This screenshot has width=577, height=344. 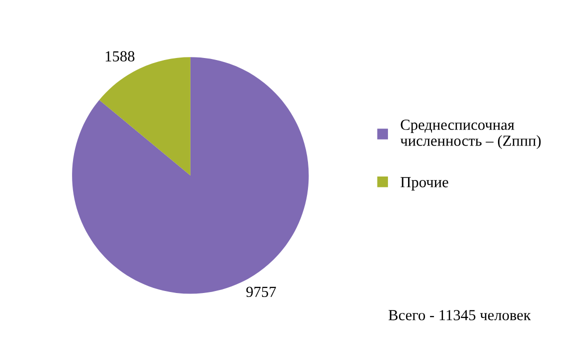 I want to click on legend-label: Среднесписочная численность – (Zппп), so click(x=470, y=134).